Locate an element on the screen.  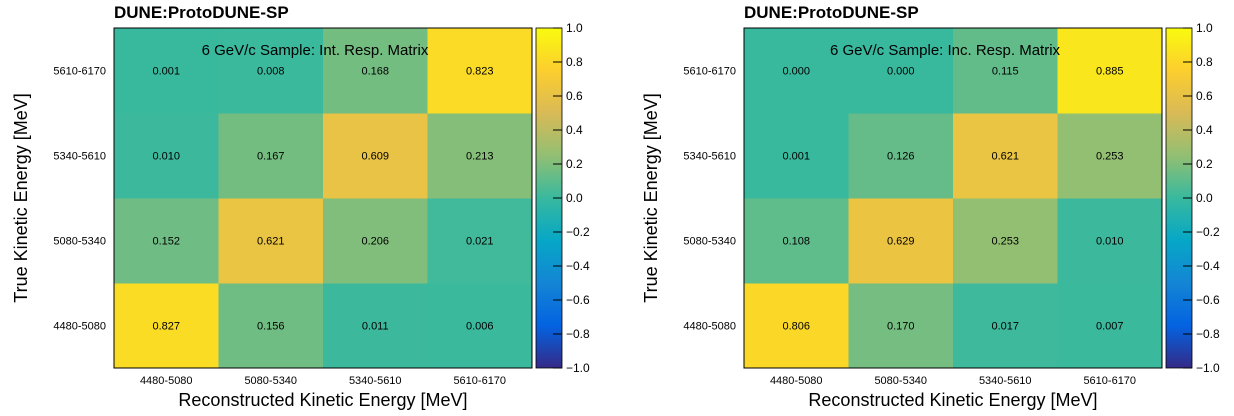
colorbar-tick-label: −1.0 is located at coordinates (1208, 368).